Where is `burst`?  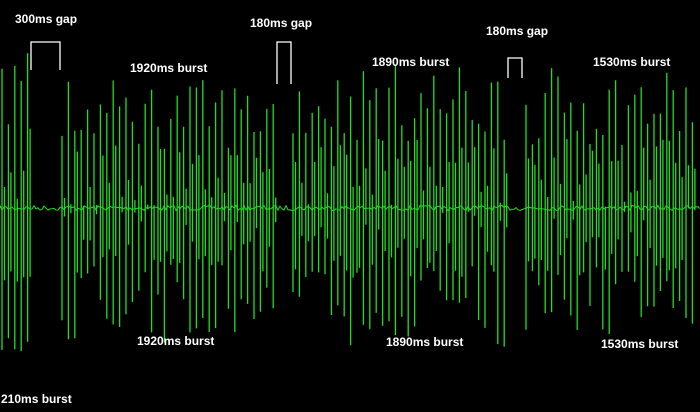
burst is located at coordinates (16, 202).